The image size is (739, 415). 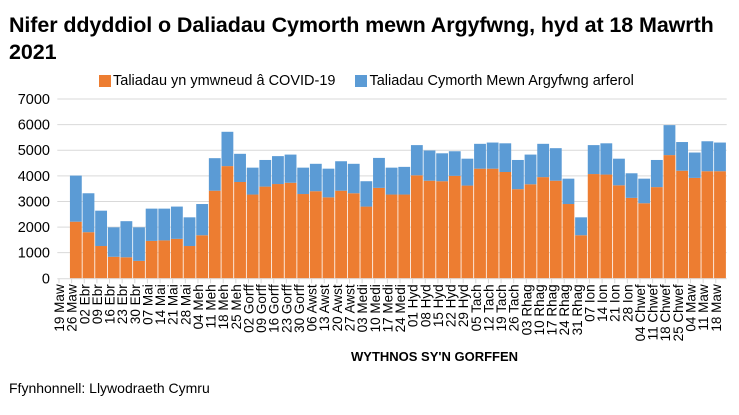 I want to click on x-tick-label: 03 Rhag, so click(x=526, y=309).